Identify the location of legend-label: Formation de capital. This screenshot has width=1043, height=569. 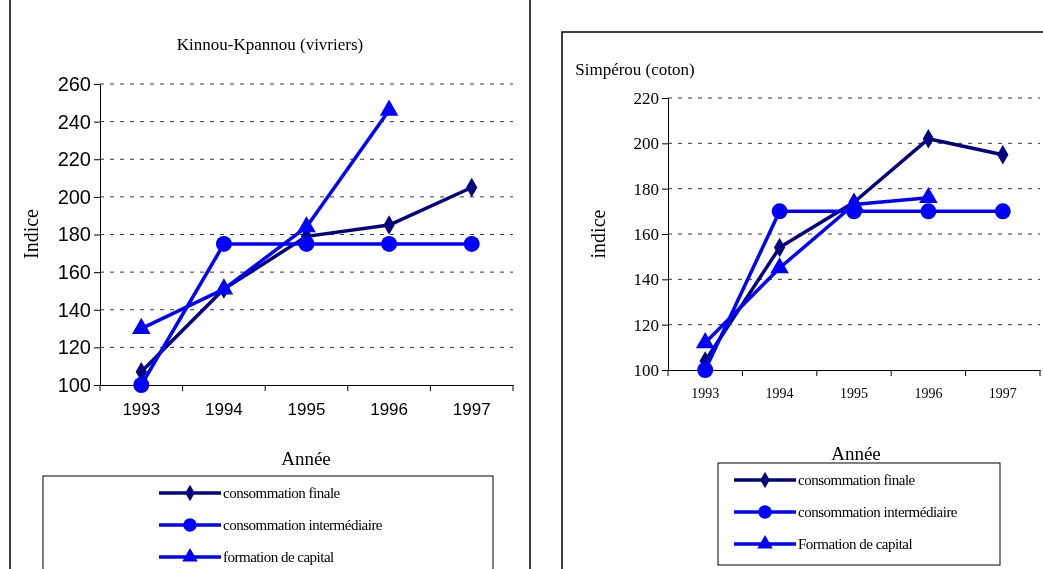
(855, 544).